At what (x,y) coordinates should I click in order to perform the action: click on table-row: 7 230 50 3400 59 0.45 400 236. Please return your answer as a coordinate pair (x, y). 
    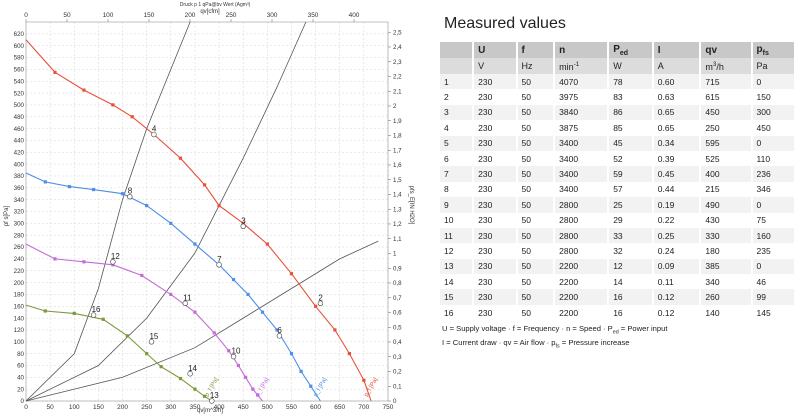
    Looking at the image, I should click on (618, 174).